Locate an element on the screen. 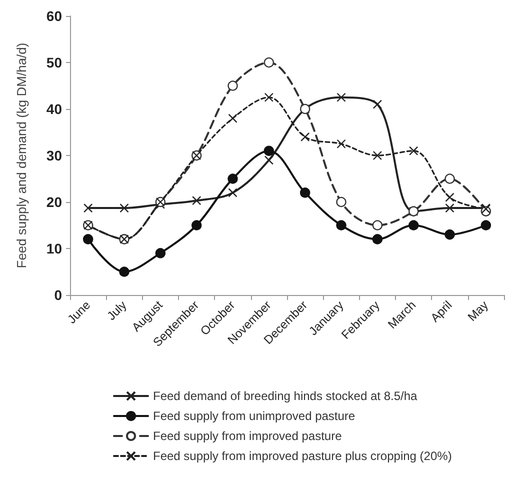  x-tick-label: July is located at coordinates (117, 311).